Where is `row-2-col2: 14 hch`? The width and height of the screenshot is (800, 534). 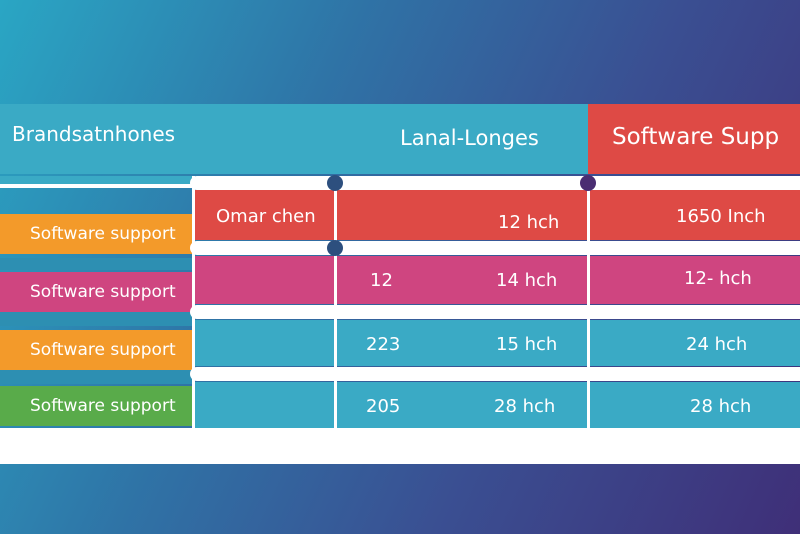 row-2-col2: 14 hch is located at coordinates (527, 280).